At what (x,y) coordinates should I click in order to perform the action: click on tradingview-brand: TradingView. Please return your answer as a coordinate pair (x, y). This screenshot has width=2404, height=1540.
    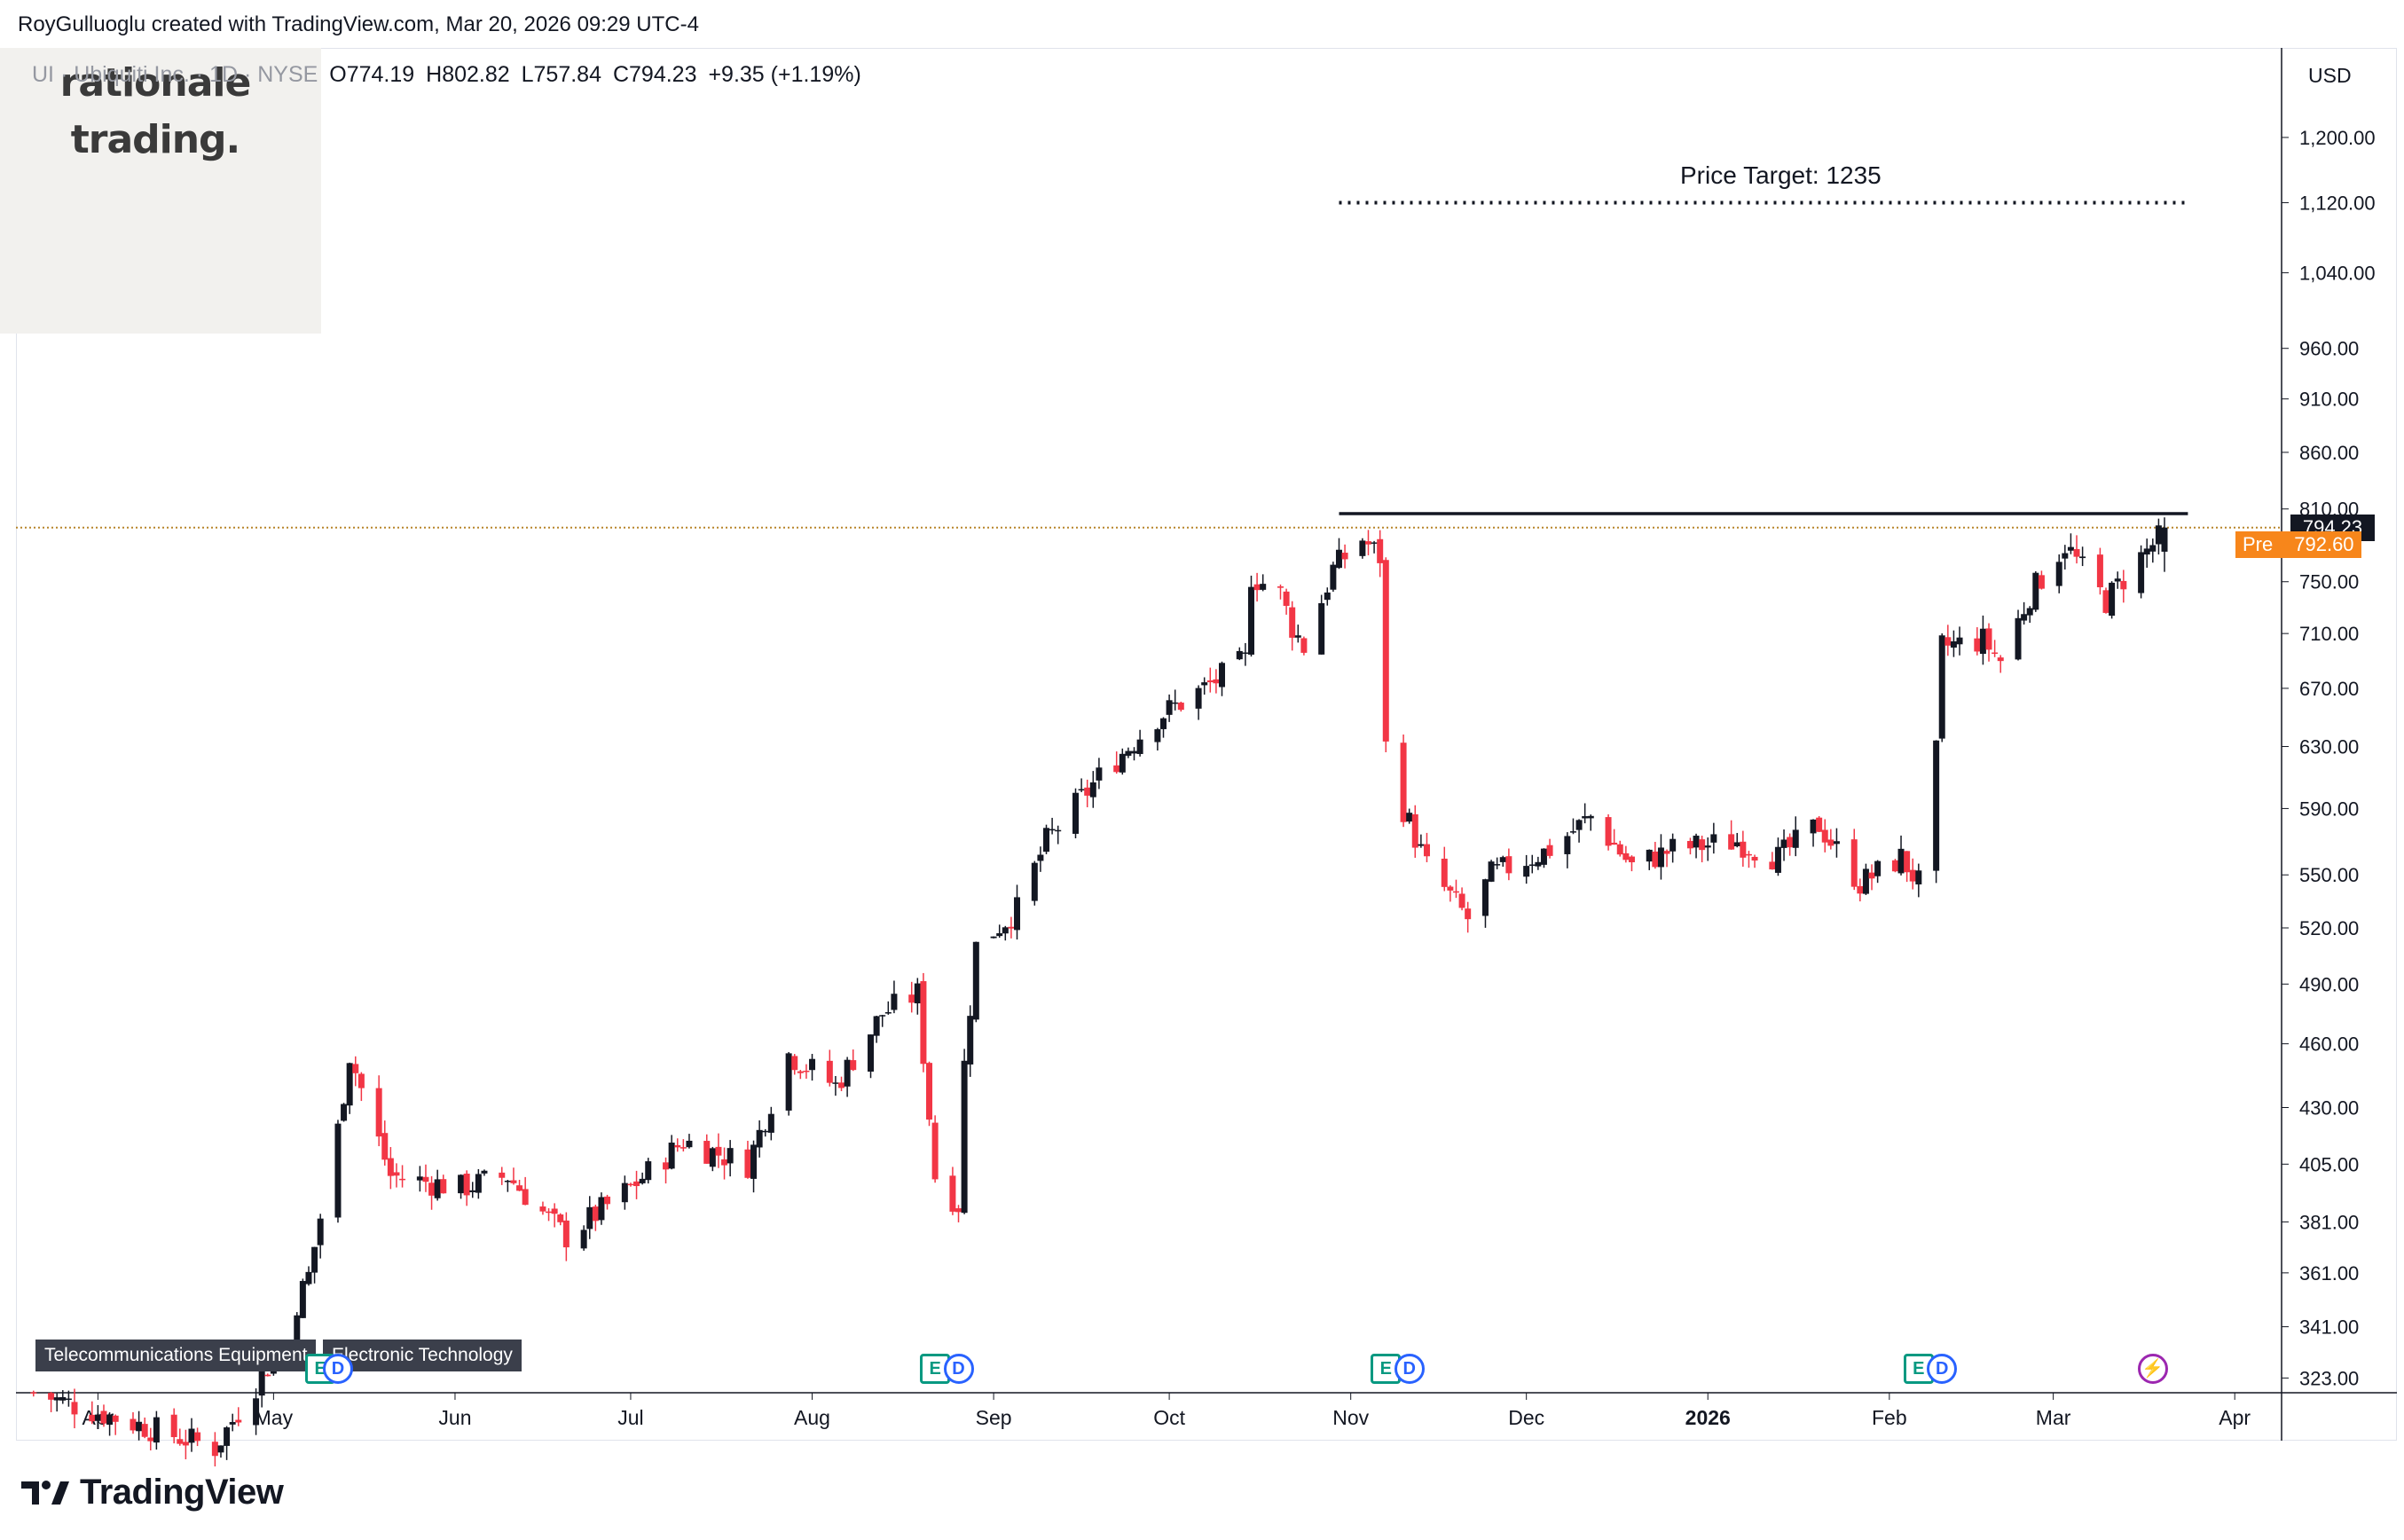
    Looking at the image, I should click on (152, 1492).